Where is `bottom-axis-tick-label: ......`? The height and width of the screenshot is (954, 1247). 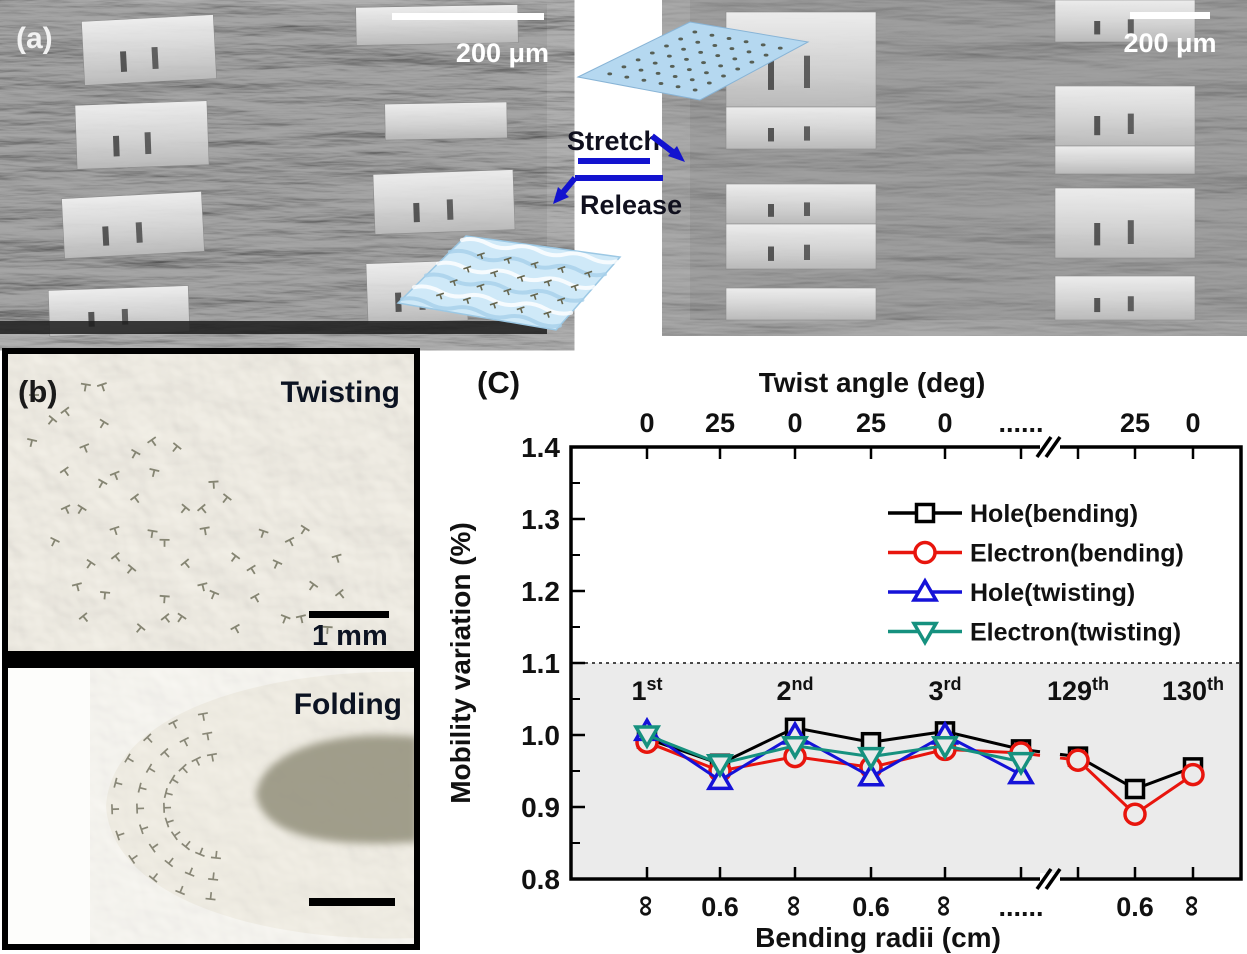
bottom-axis-tick-label: ...... is located at coordinates (1020, 907).